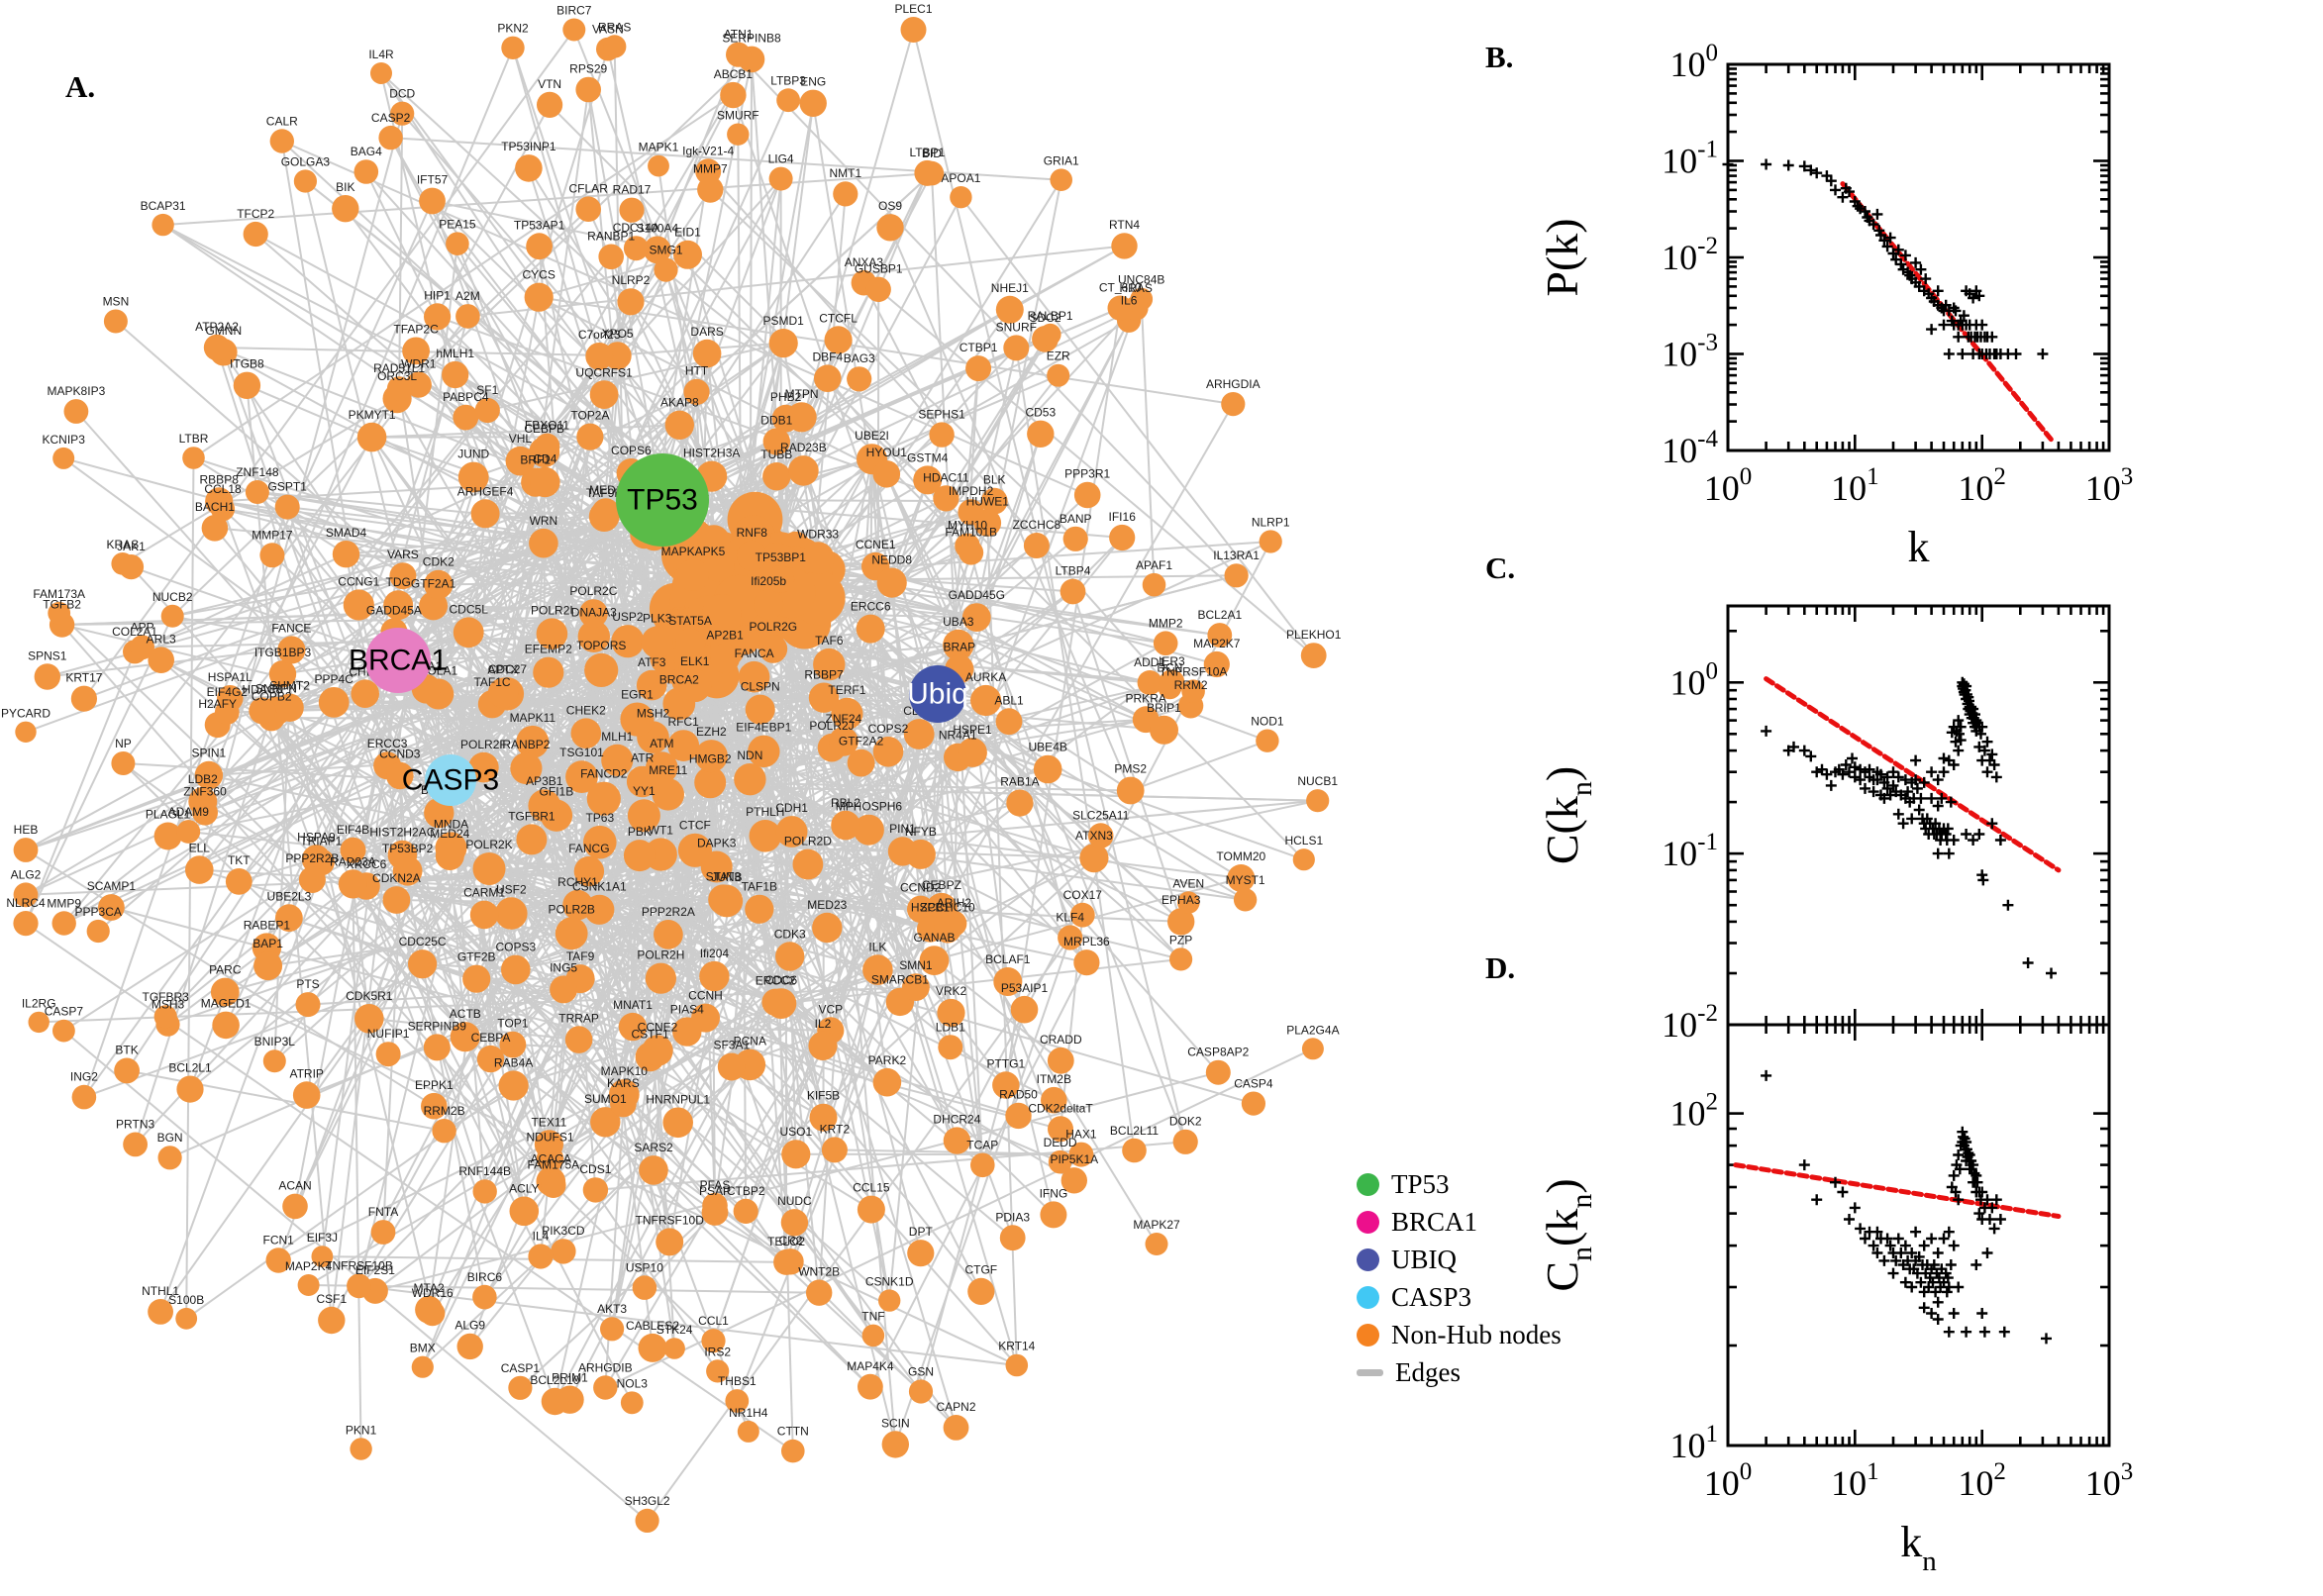 This screenshot has height=1596, width=2323. I want to click on network-node-label: SCIN, so click(896, 1423).